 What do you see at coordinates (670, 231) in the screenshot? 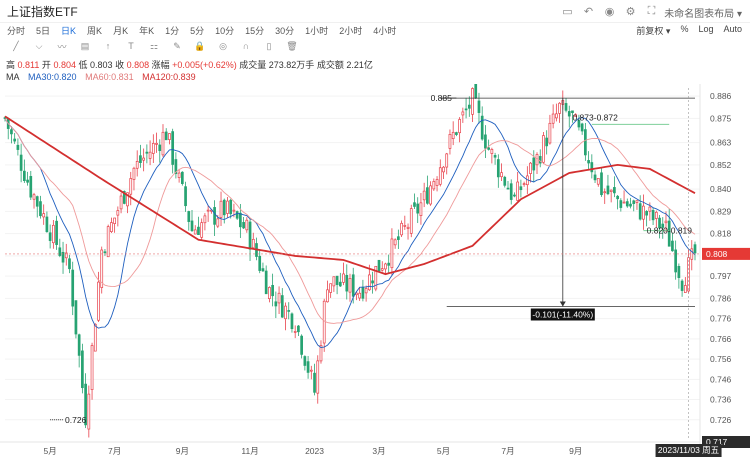
I see `range2-label: 0.820-0.819` at bounding box center [670, 231].